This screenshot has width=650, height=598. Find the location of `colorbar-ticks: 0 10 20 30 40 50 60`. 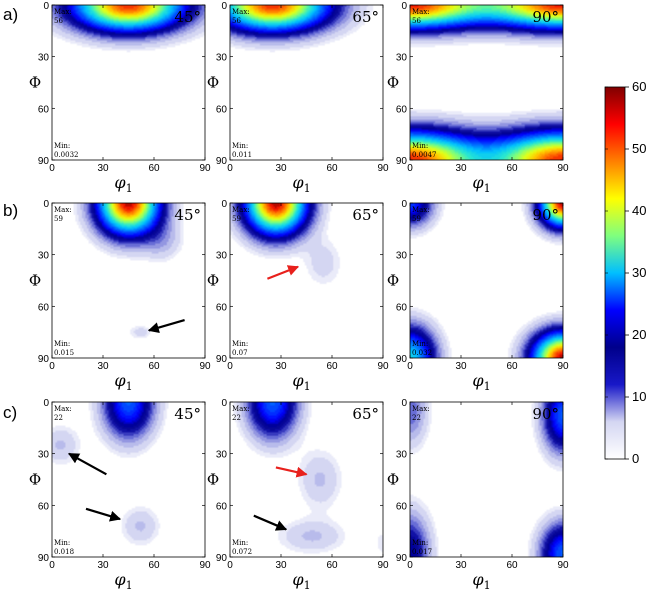

colorbar-ticks: 0 10 20 30 40 50 60 is located at coordinates (625, 272).